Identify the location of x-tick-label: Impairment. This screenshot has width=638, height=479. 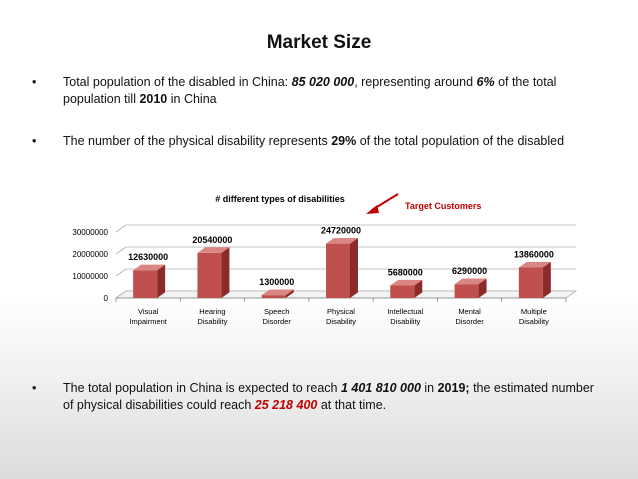
(148, 321).